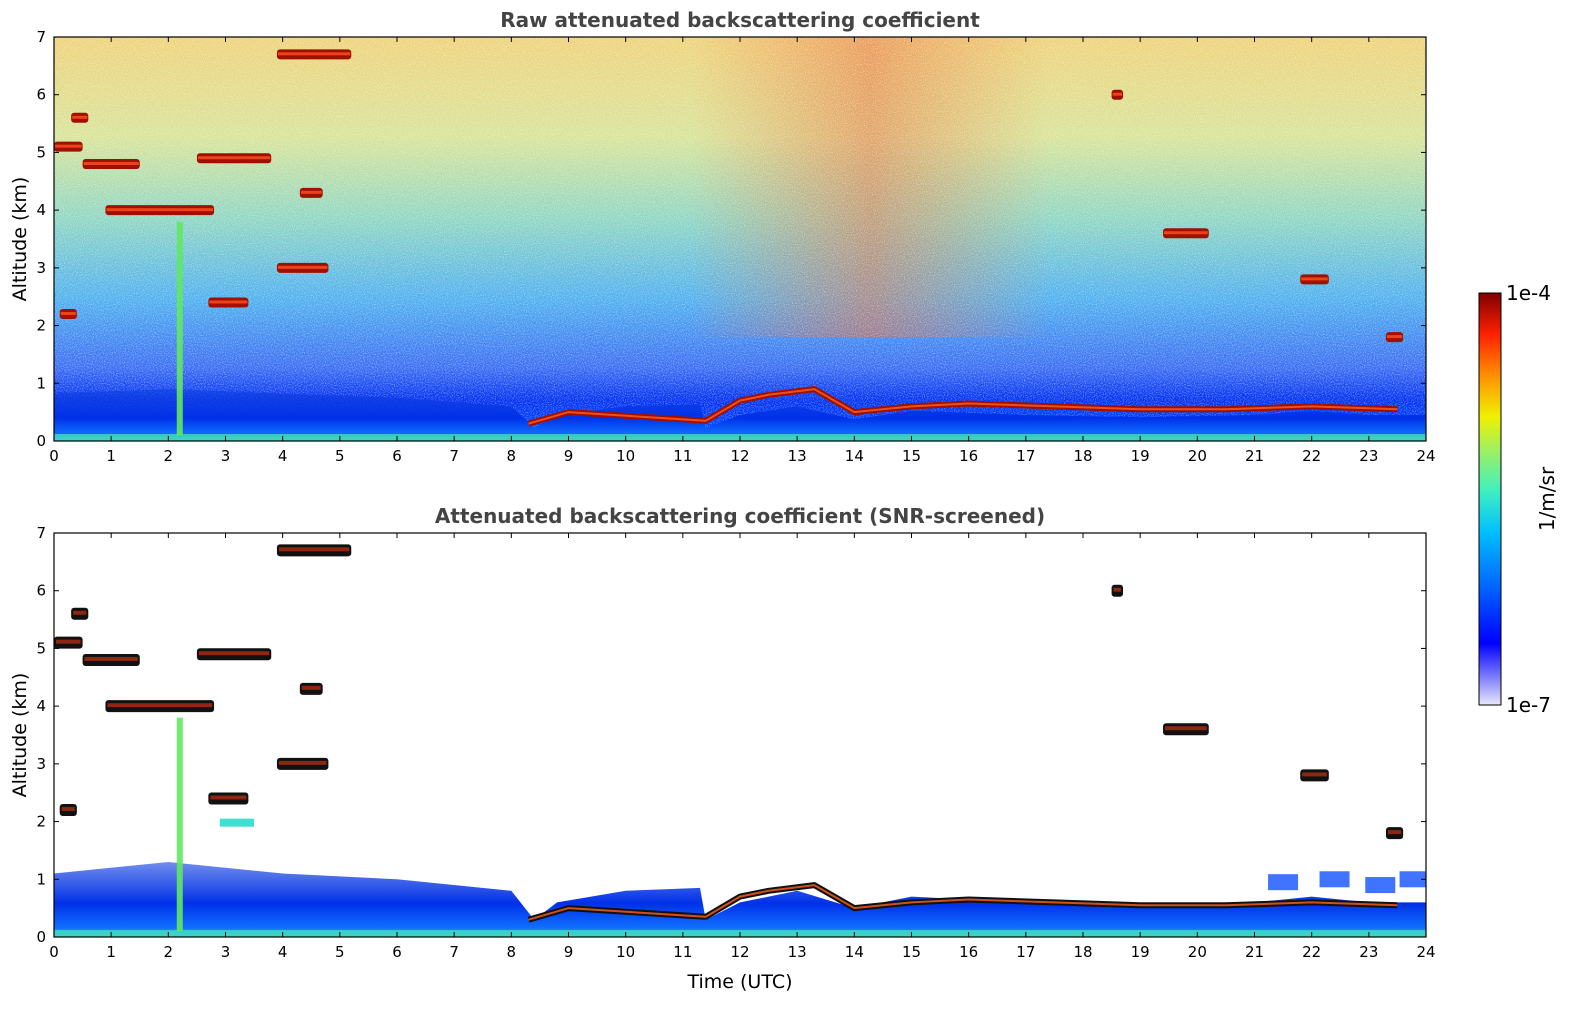  I want to click on x-tick-label: 5, so click(340, 456).